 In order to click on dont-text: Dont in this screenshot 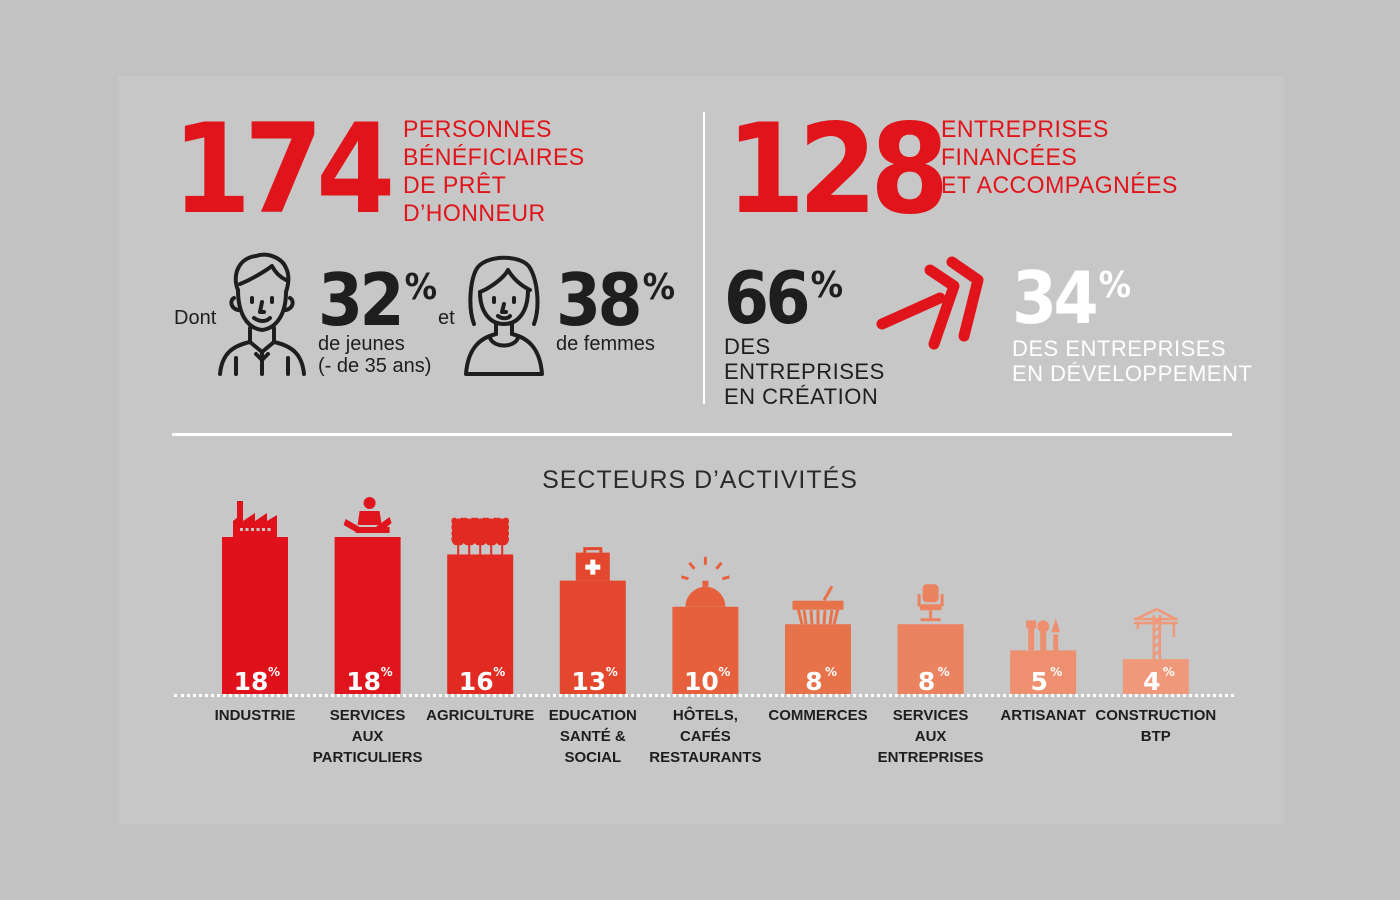, I will do `click(195, 318)`.